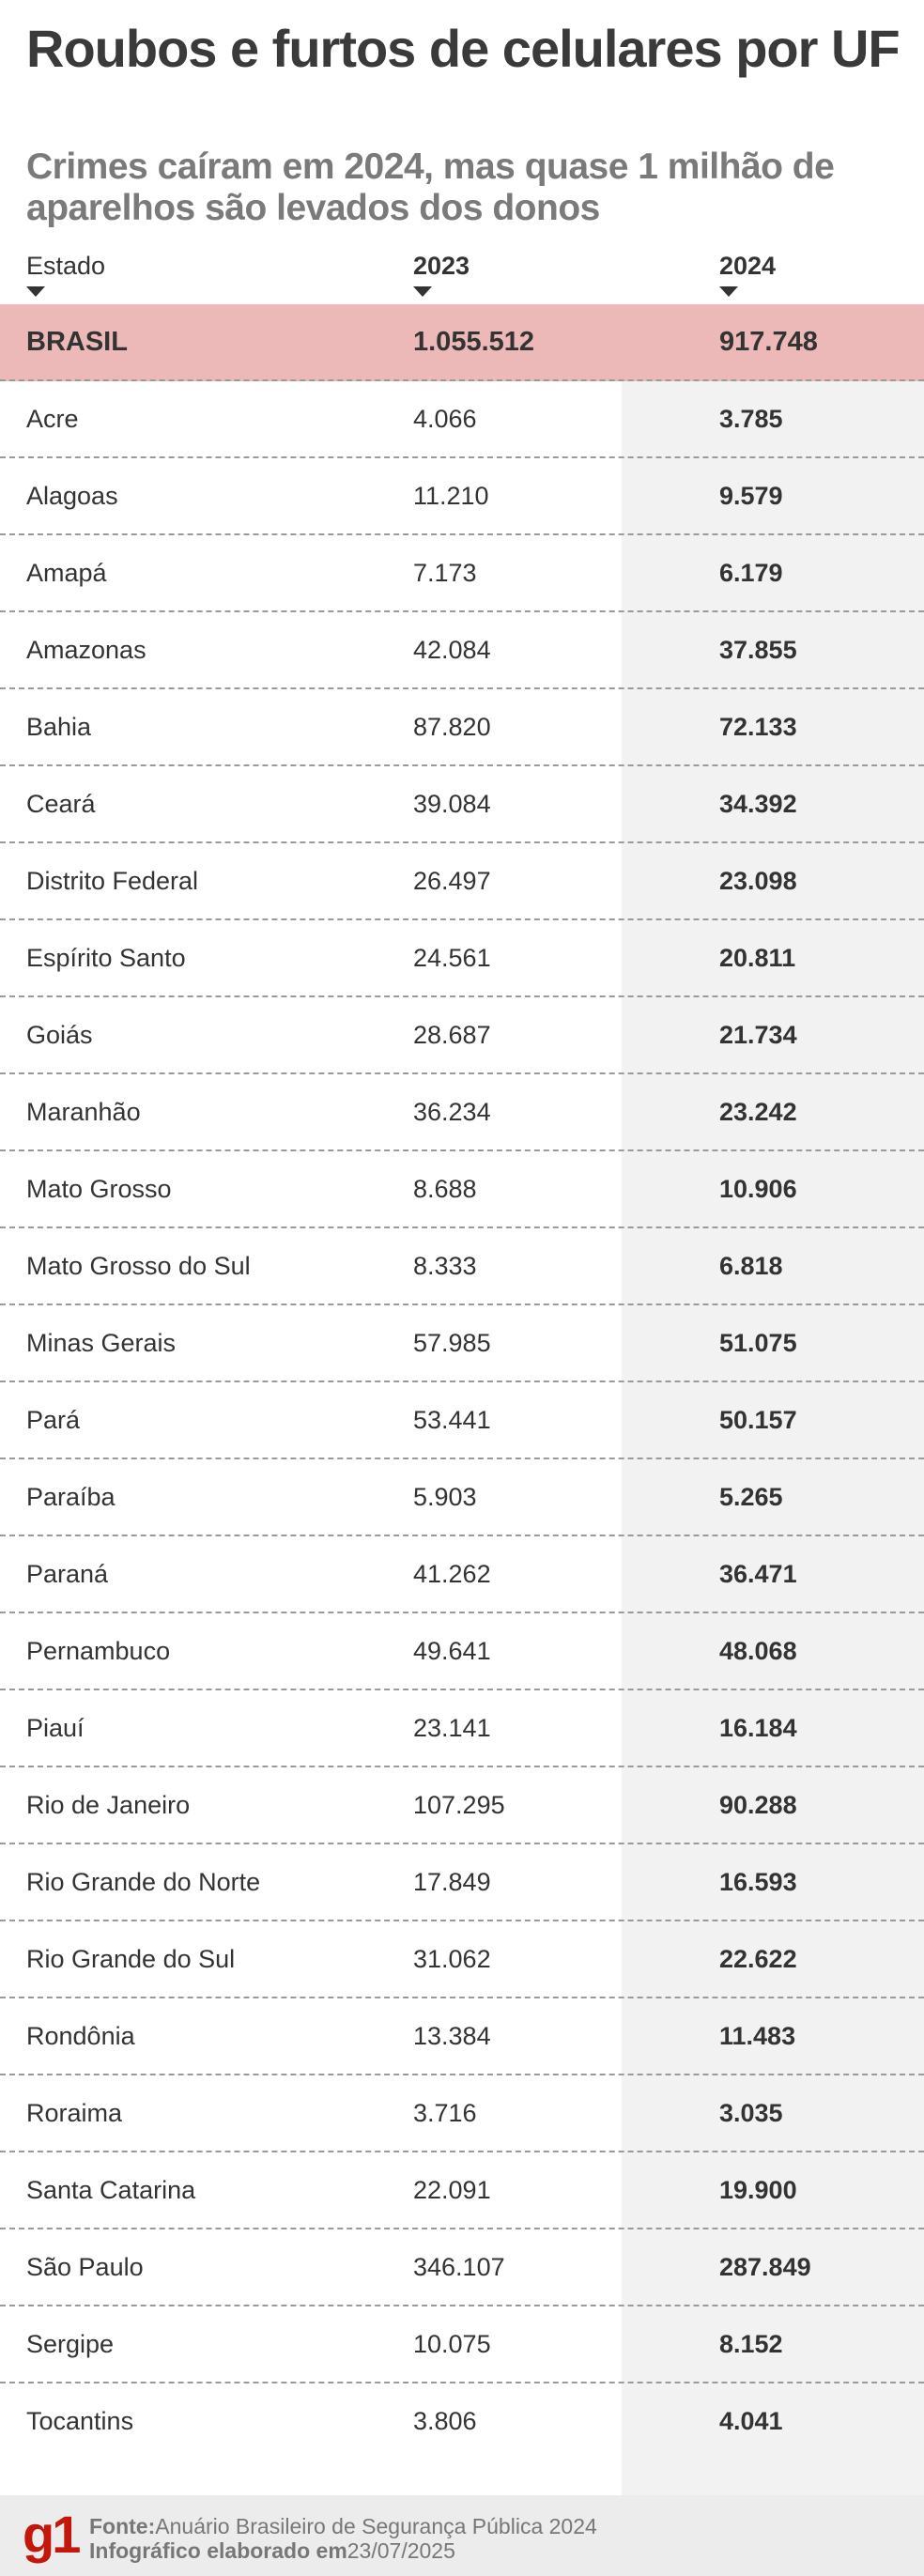  What do you see at coordinates (70, 2344) in the screenshot?
I see `cell-estado: Sergipe` at bounding box center [70, 2344].